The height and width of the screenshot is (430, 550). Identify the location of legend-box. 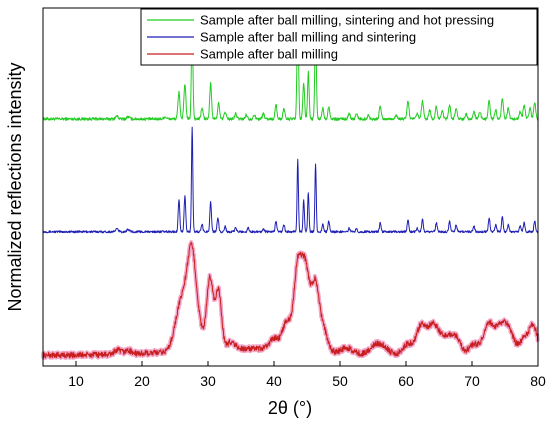
(339, 37).